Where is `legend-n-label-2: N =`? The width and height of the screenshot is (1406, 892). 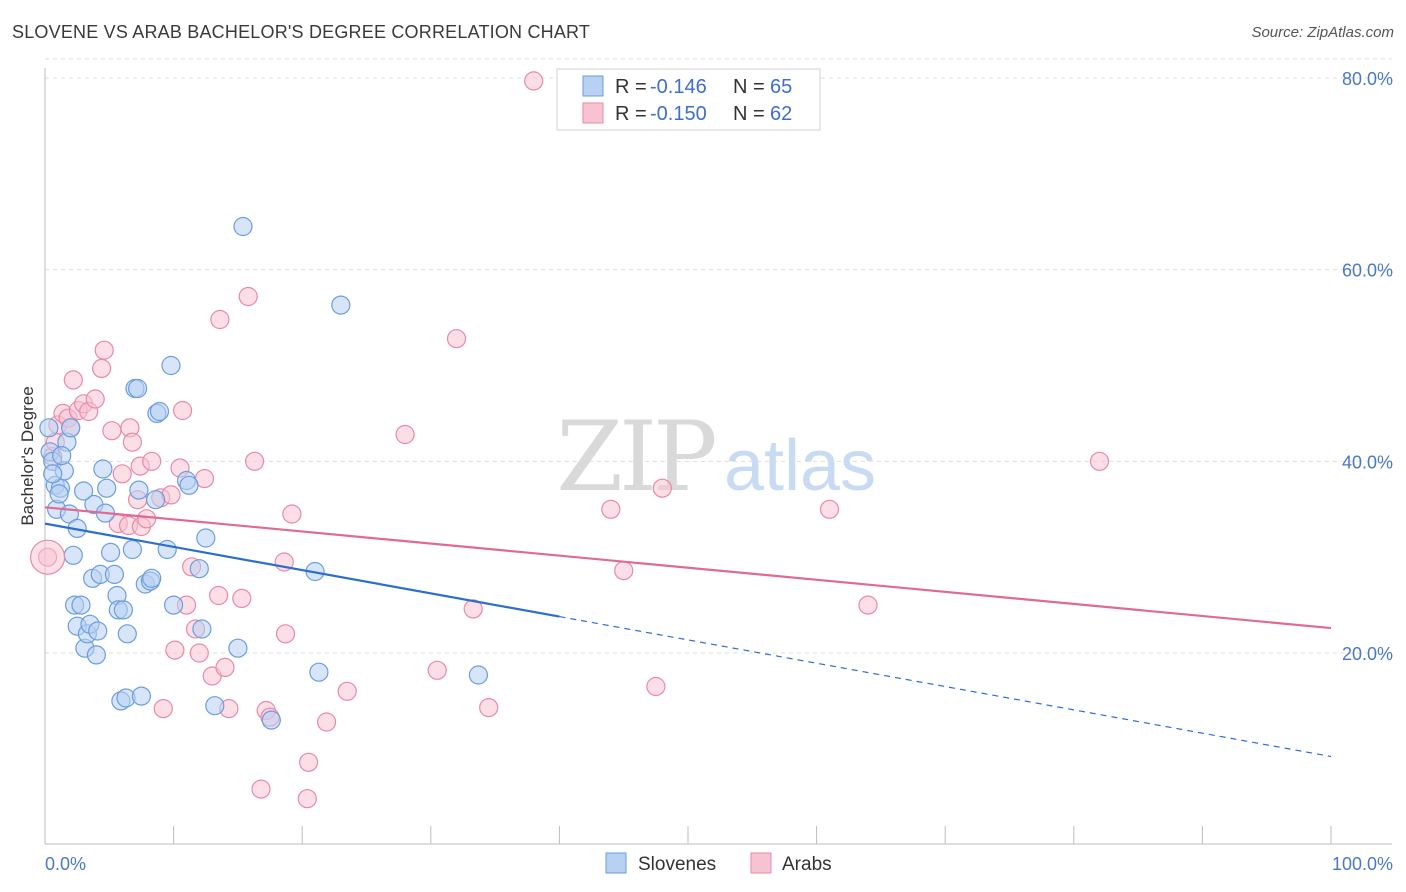
legend-n-label-2: N = is located at coordinates (749, 114).